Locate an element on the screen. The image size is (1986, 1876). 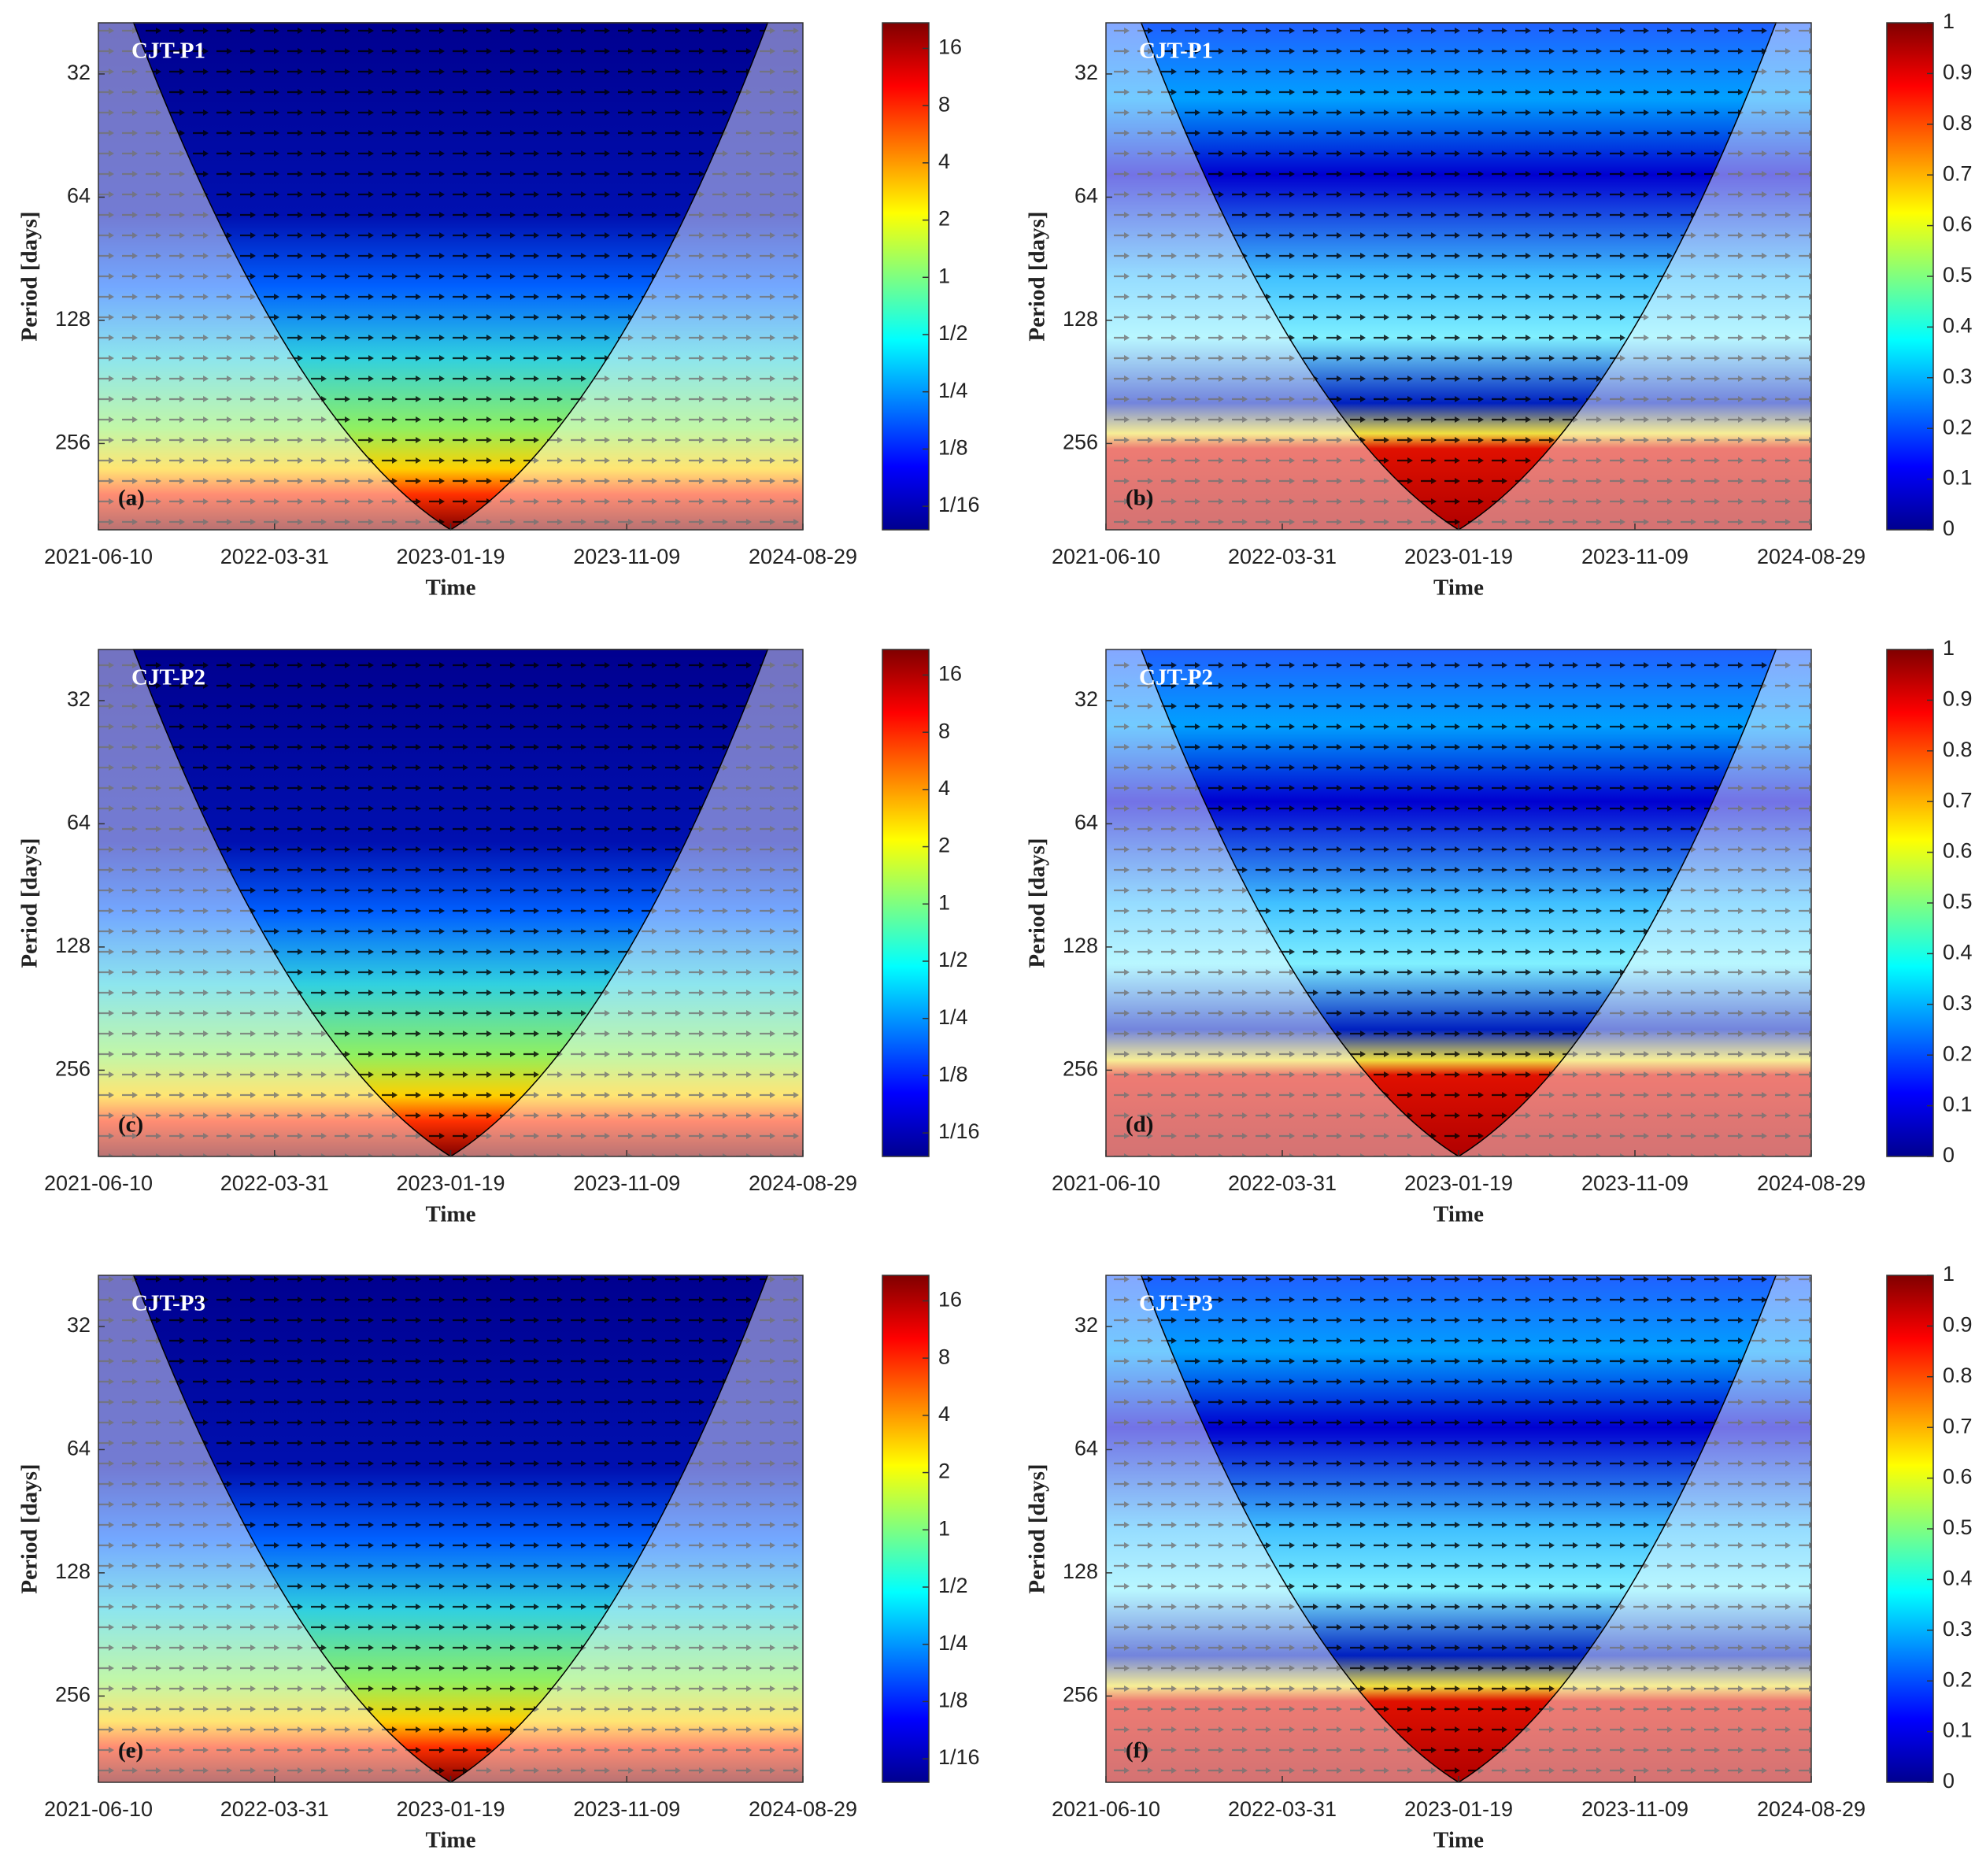
y-tick-label: 128 is located at coordinates (1080, 945).